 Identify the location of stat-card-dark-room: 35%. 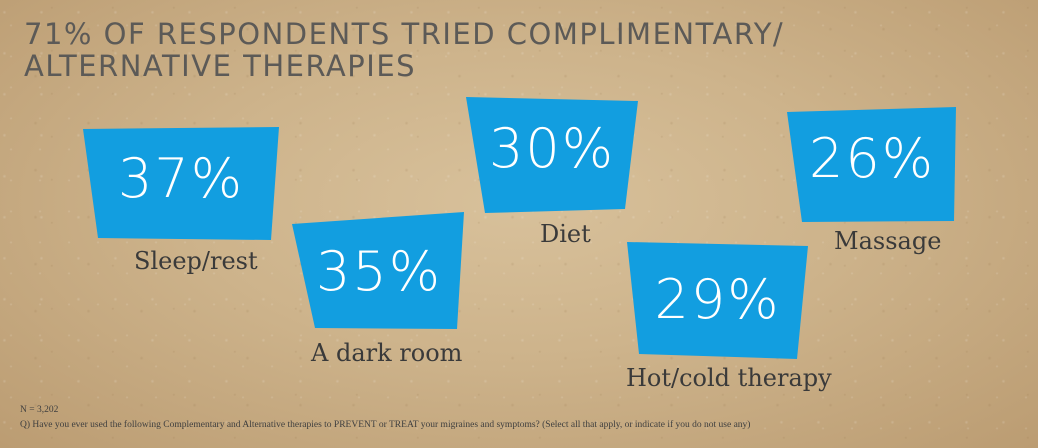
(379, 271).